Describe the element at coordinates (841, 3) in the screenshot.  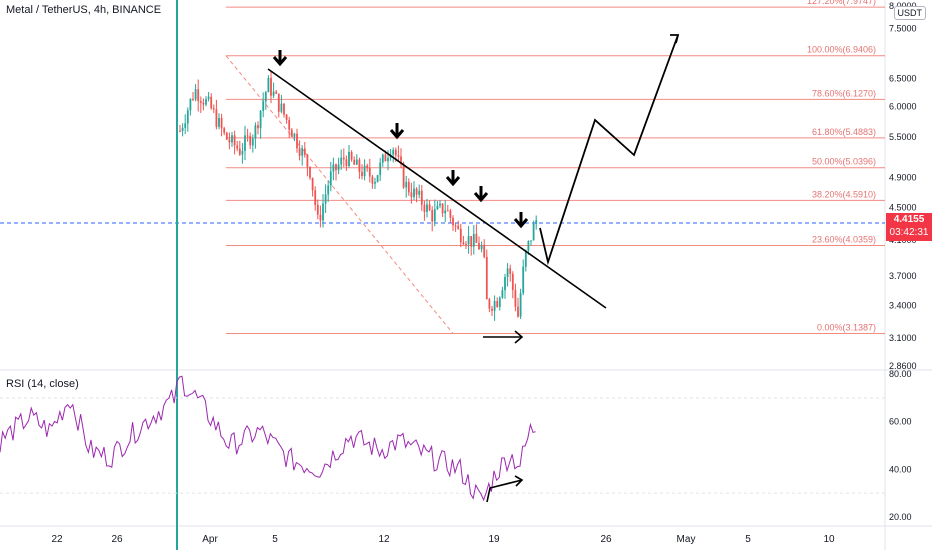
I see `fib-level-label: 127.20%(7.9747)` at that location.